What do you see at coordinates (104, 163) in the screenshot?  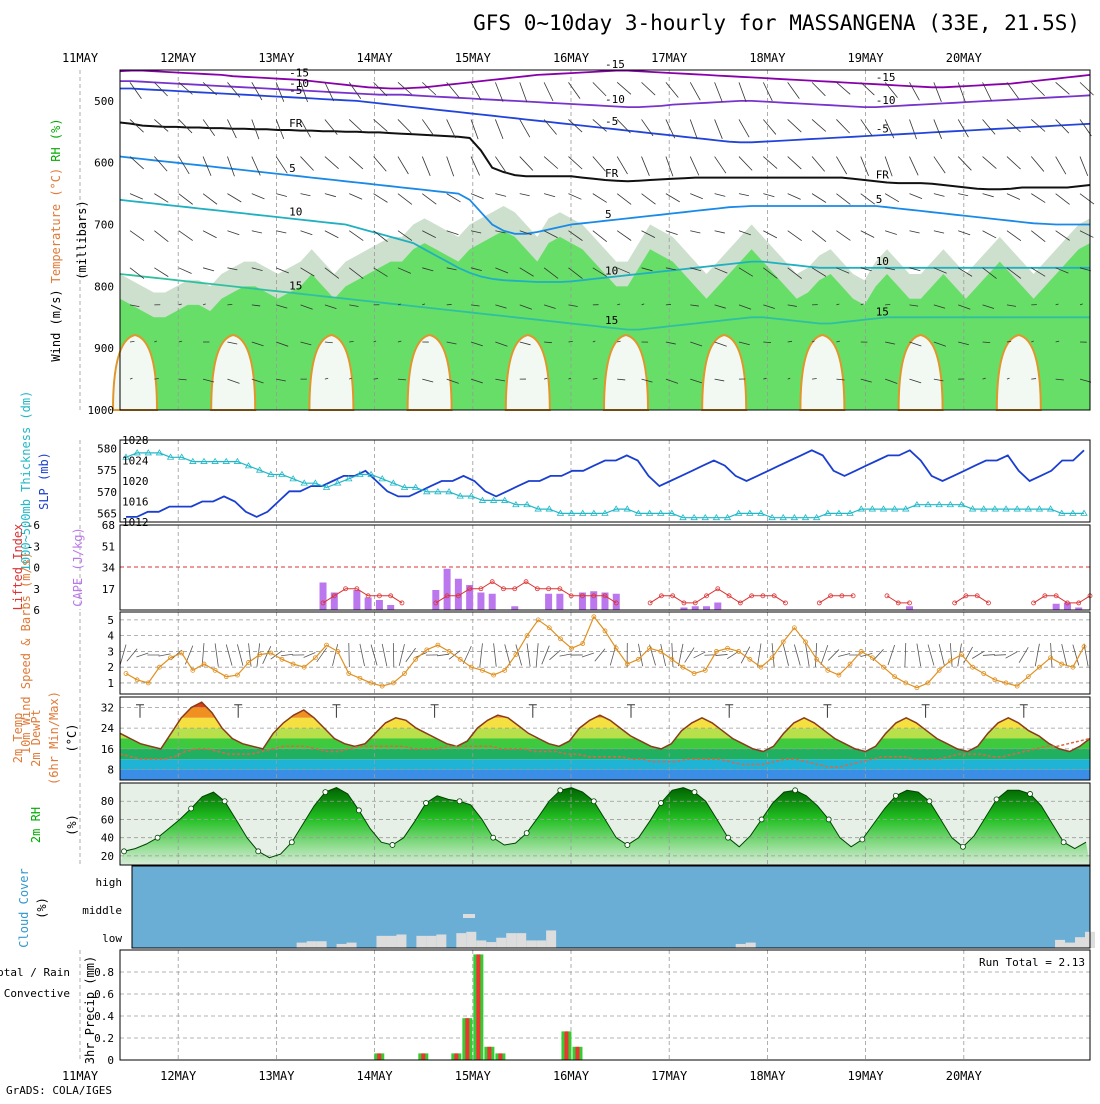 I see `pressure-tick: 600` at bounding box center [104, 163].